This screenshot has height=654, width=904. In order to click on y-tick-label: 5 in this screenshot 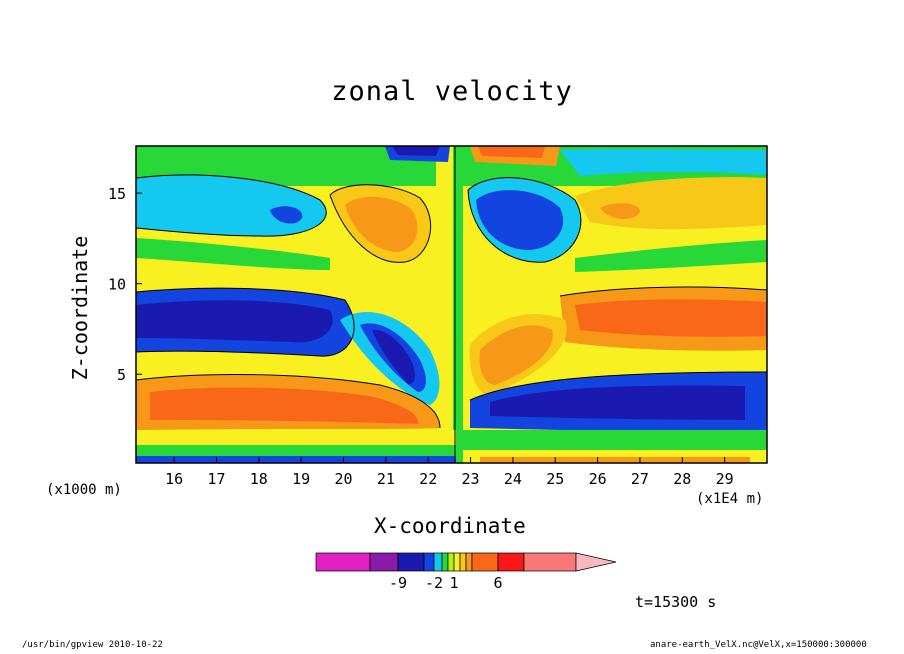, I will do `click(121, 375)`.